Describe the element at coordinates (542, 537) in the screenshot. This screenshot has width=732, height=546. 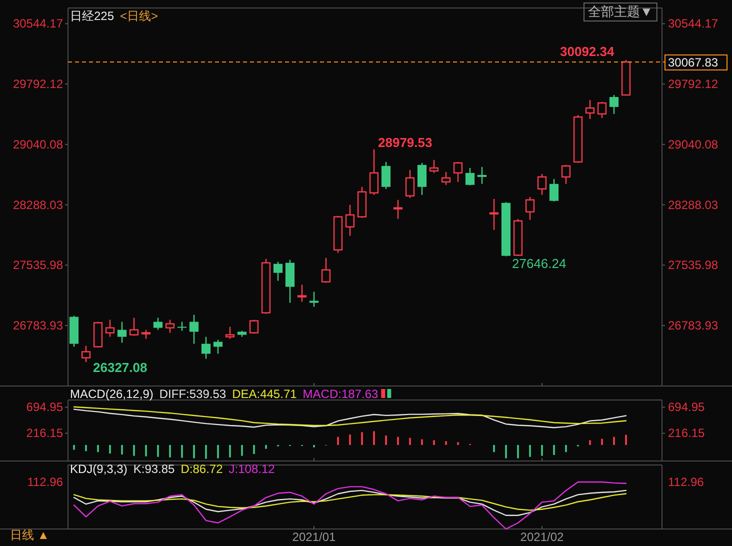
I see `x-tick-label: 2021/02` at that location.